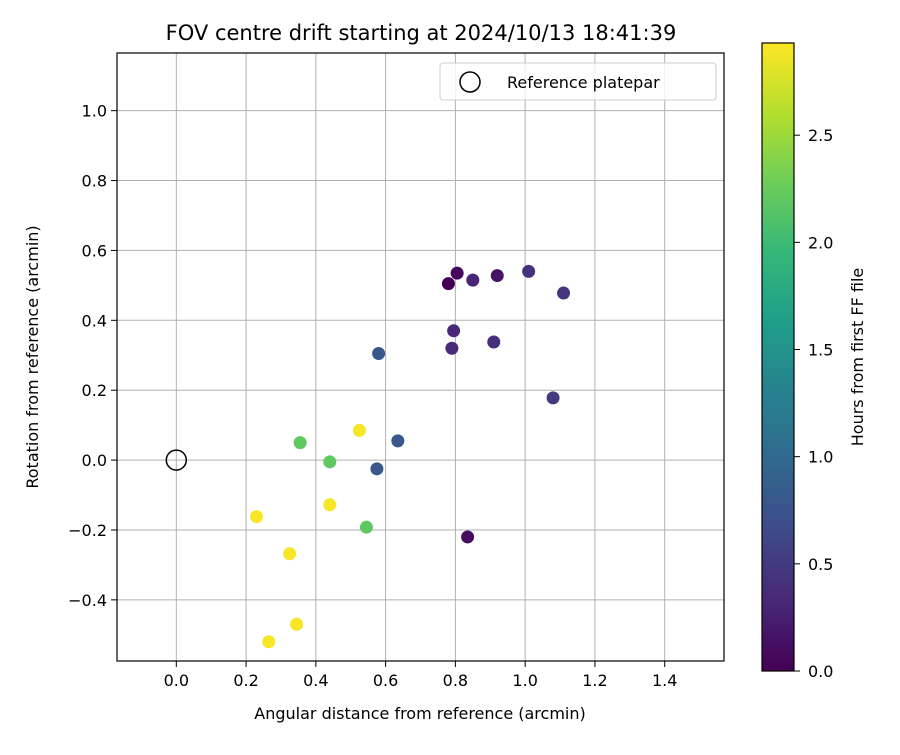 The height and width of the screenshot is (755, 900). I want to click on x-tick-label: 0.8, so click(455, 680).